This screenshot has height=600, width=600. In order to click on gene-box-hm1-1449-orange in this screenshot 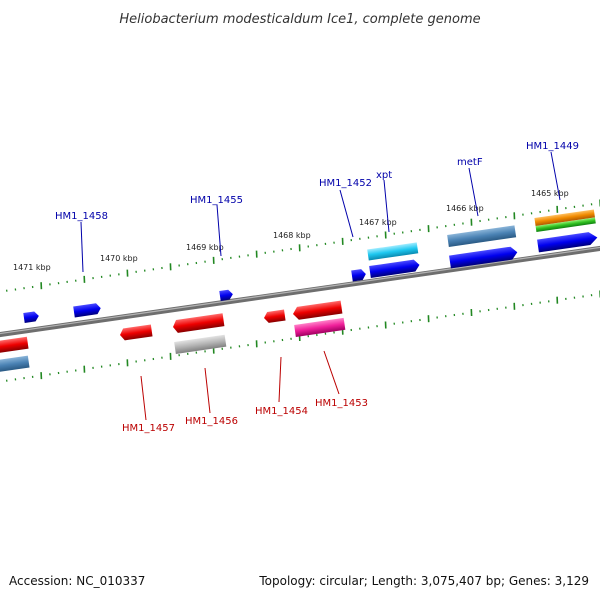, I will do `click(564, 217)`.